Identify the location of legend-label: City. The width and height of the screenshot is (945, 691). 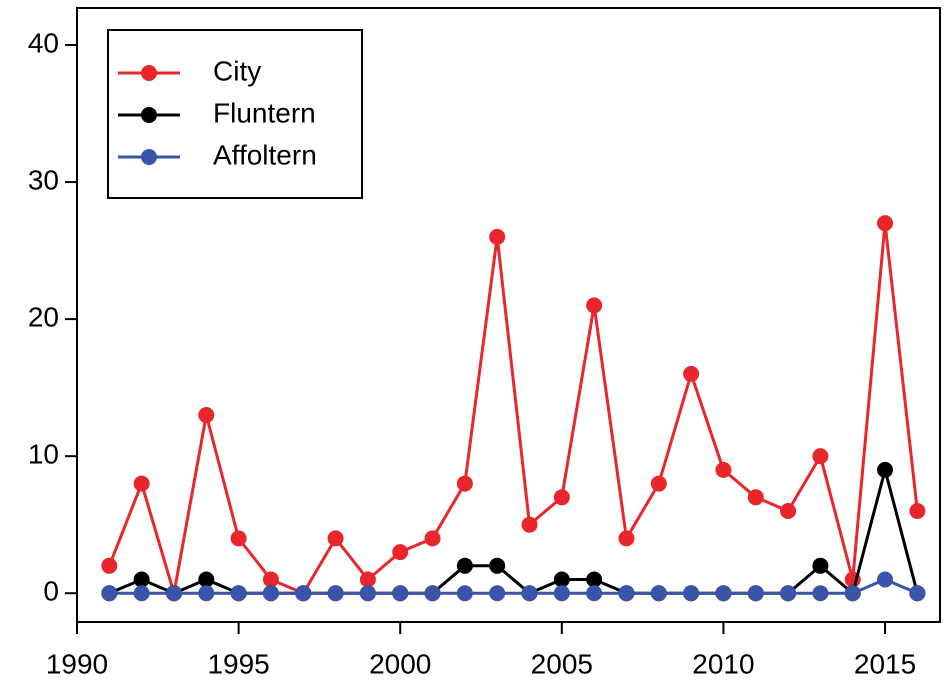
(237, 70).